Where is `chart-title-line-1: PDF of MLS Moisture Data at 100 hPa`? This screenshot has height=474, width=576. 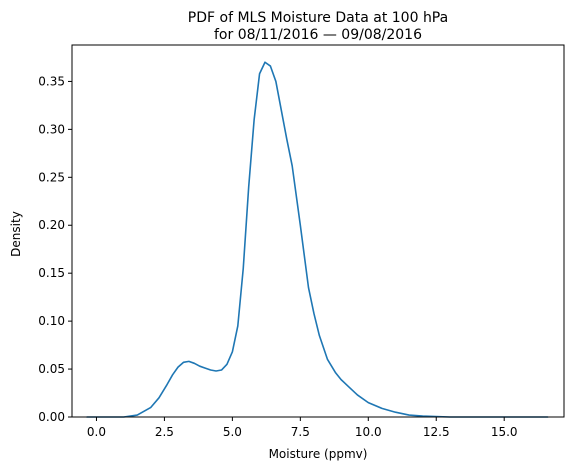 chart-title-line-1: PDF of MLS Moisture Data at 100 hPa is located at coordinates (318, 18).